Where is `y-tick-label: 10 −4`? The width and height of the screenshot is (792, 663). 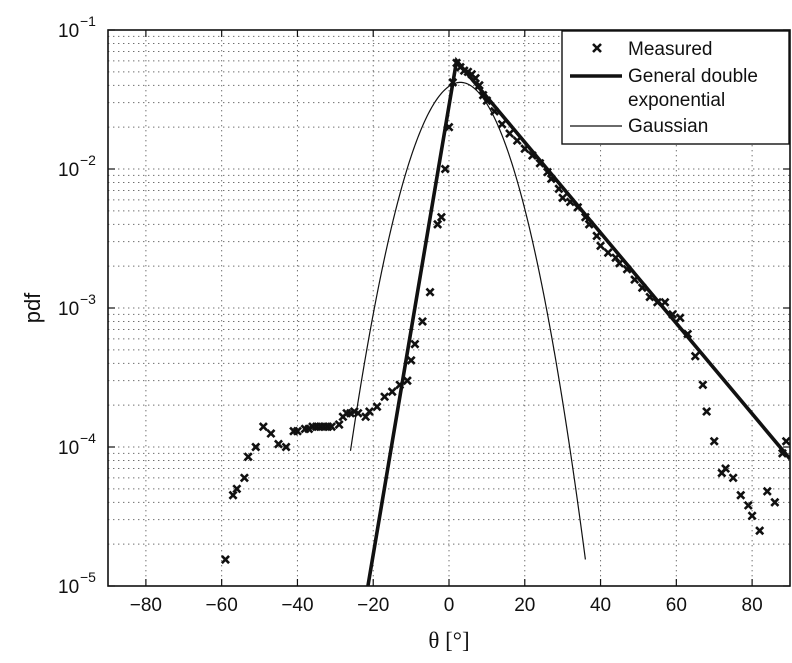
y-tick-label: 10 −4 is located at coordinates (77, 444).